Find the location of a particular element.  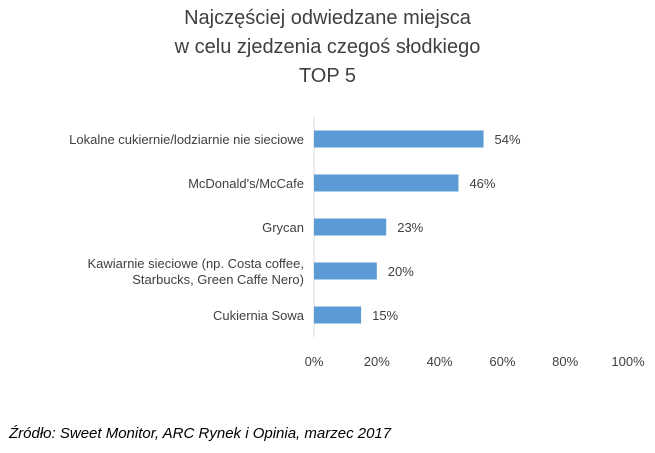

category-label-line: Kawiarnie sieciowe (np. Costa coffee, is located at coordinates (195, 263).